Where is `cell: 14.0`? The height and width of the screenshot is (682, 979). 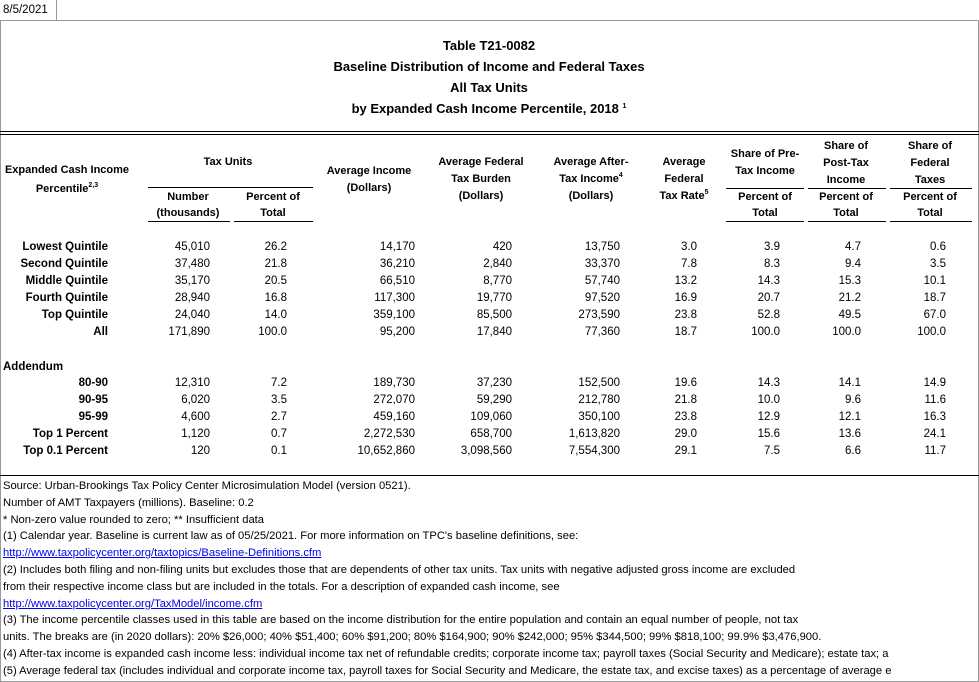
cell: 14.0 is located at coordinates (275, 315).